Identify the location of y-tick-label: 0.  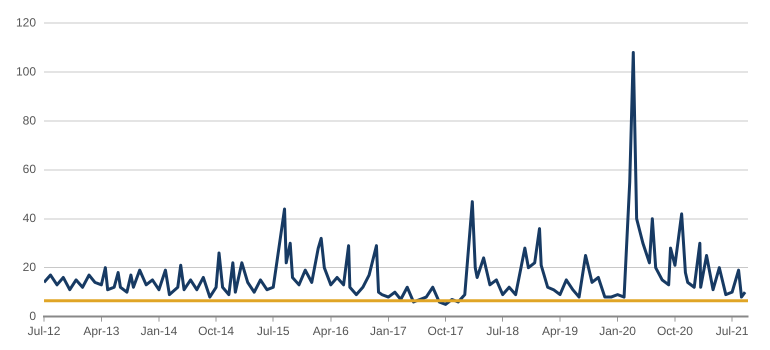
(32, 315).